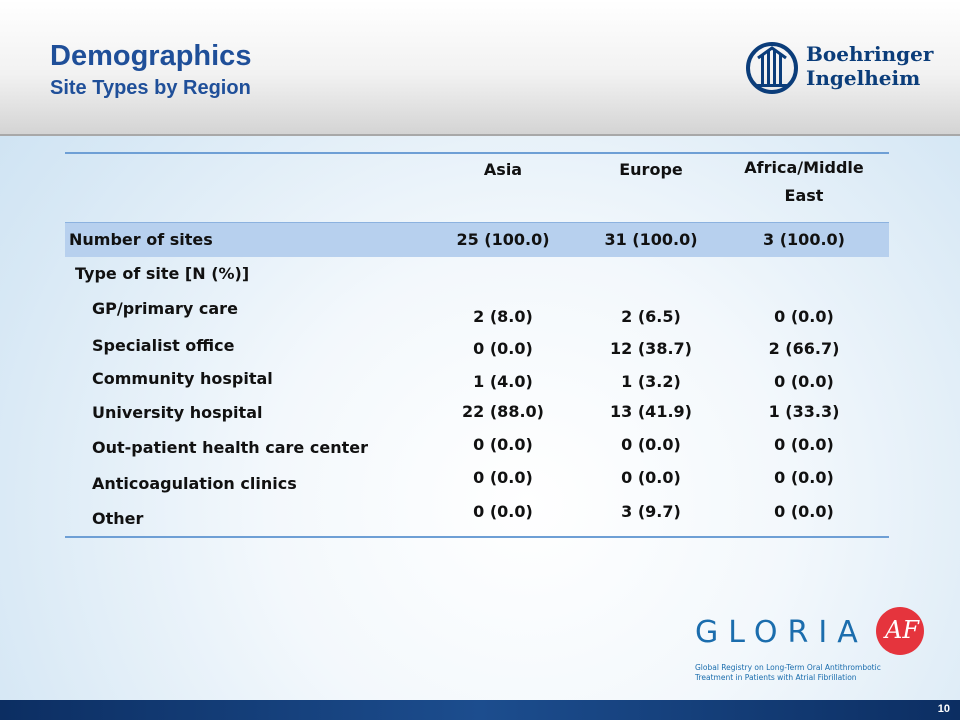 This screenshot has width=960, height=720. Describe the element at coordinates (150, 88) in the screenshot. I see `slide-subtitle: Site Types by Region` at that location.